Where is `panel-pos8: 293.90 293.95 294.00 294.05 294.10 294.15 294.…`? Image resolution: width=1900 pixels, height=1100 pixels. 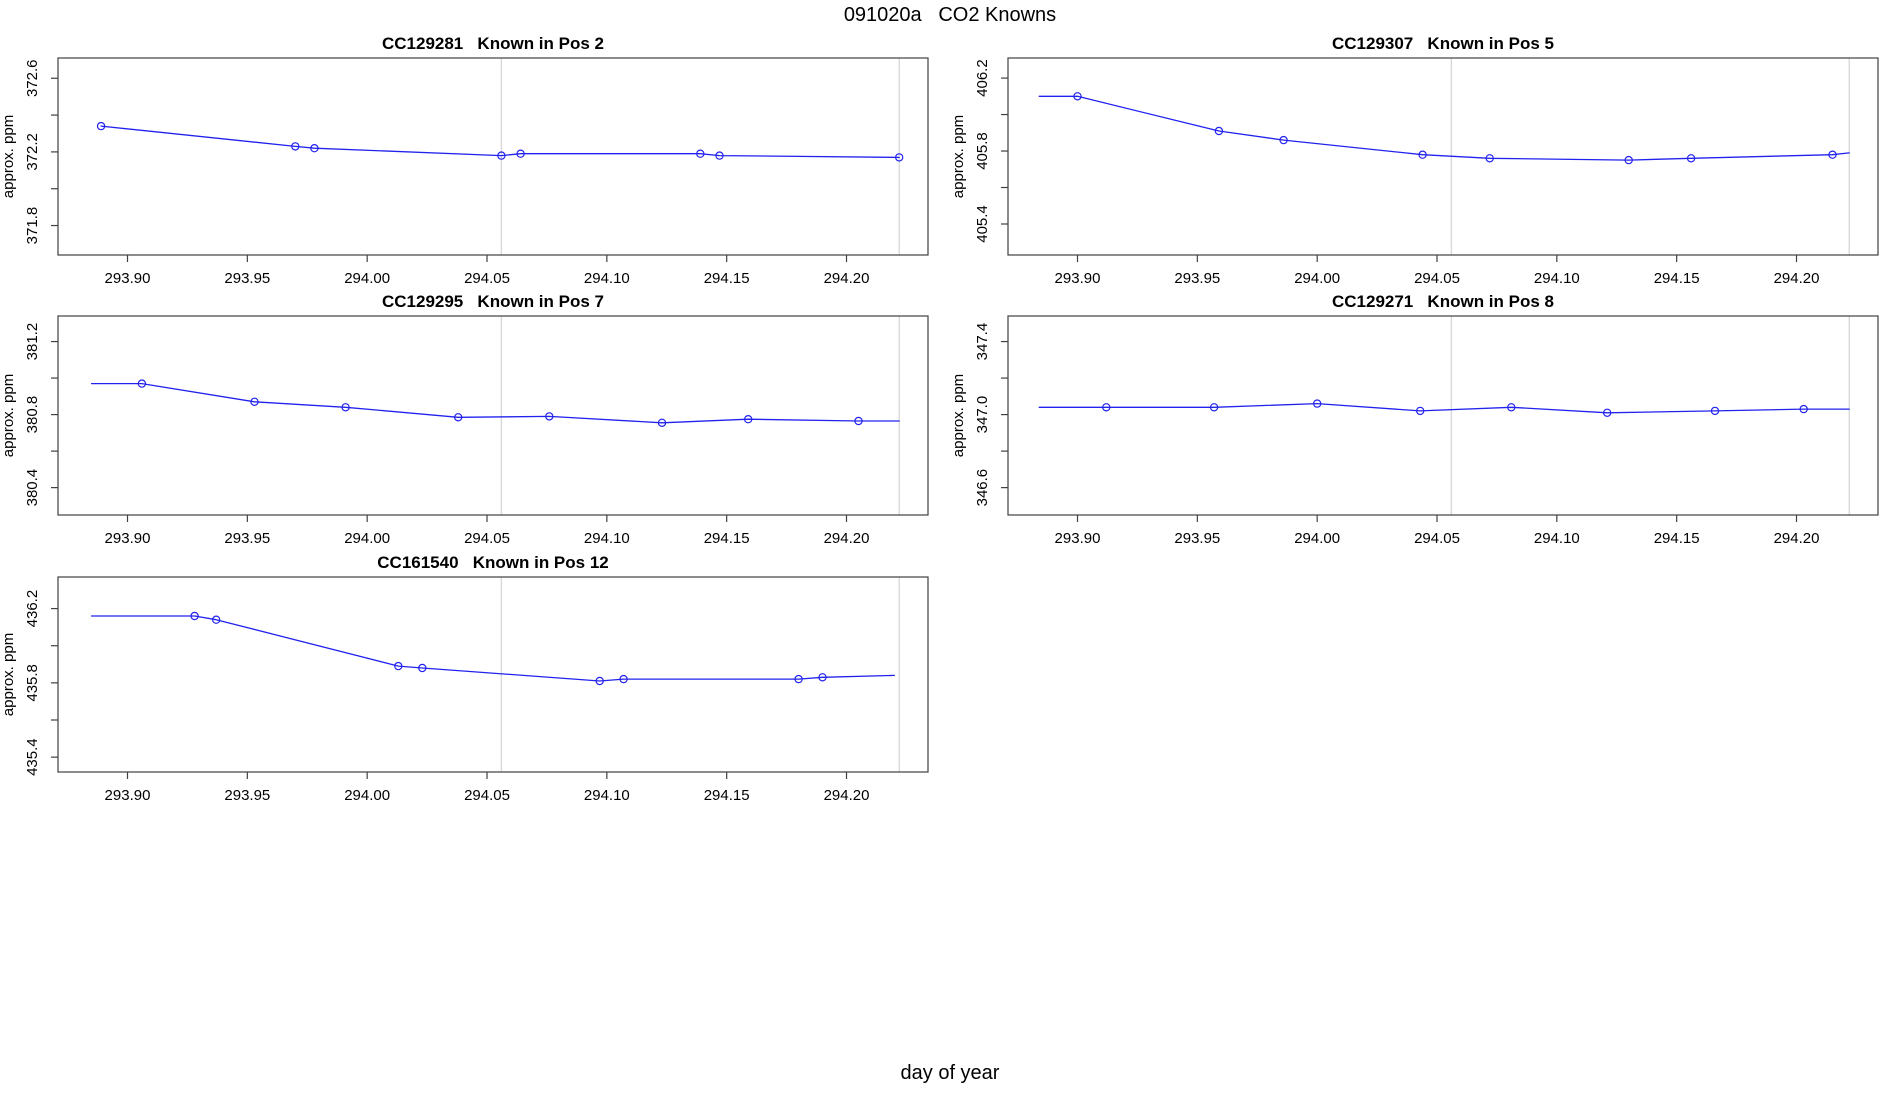 panel-pos8: 293.90 293.95 294.00 294.05 294.10 294.15 294.… is located at coordinates (1414, 419).